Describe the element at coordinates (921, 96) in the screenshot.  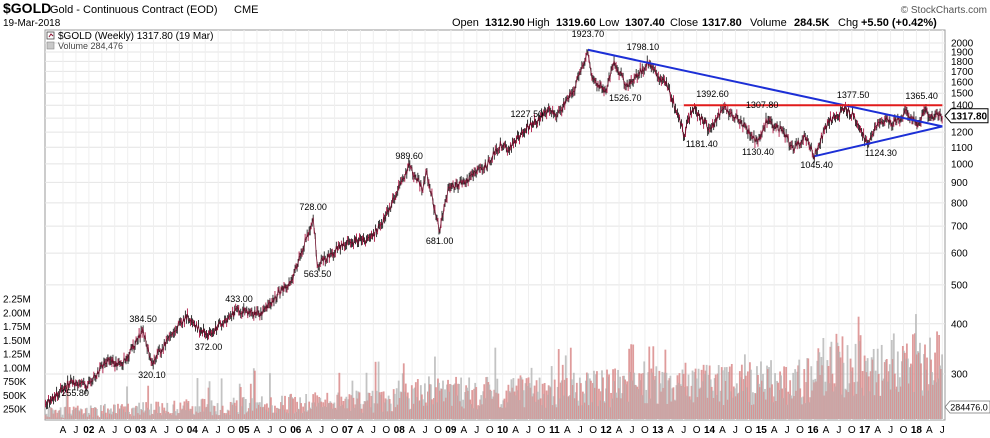
I see `price-annotation: 1365.40` at that location.